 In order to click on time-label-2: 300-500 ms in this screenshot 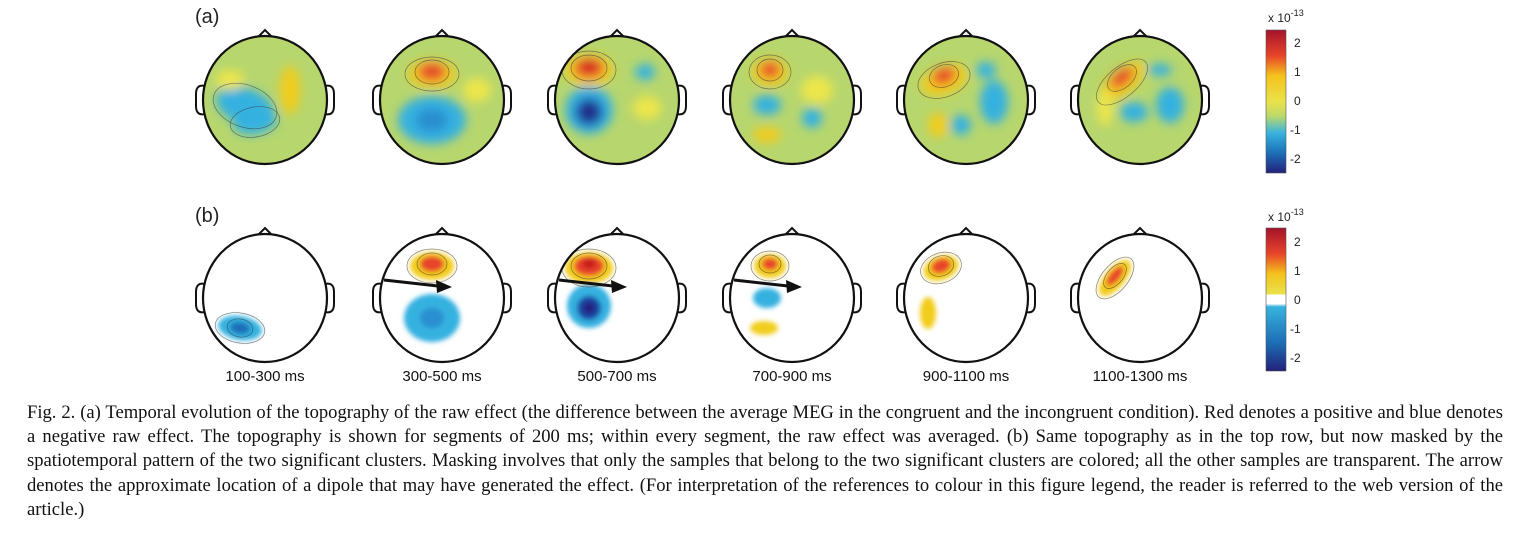, I will do `click(441, 376)`.